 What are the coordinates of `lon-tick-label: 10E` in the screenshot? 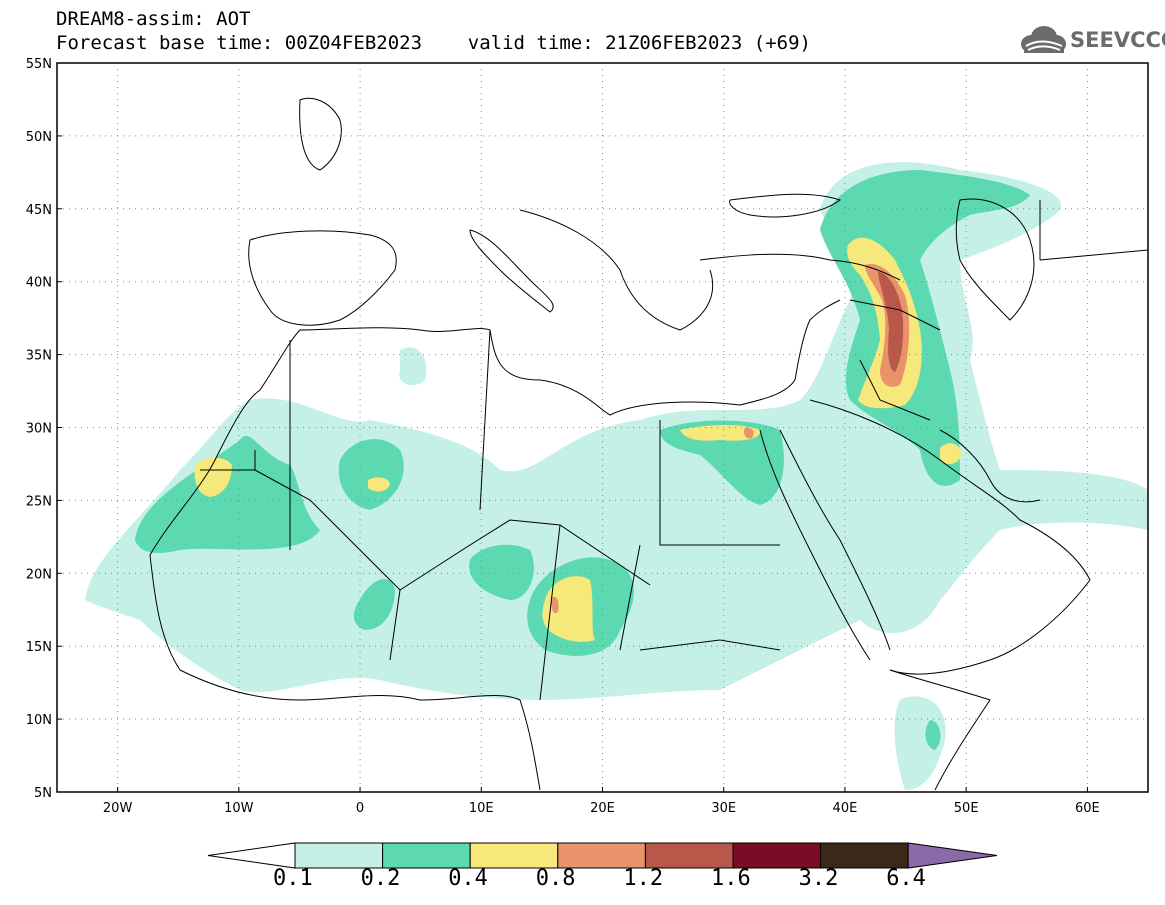 It's located at (481, 808).